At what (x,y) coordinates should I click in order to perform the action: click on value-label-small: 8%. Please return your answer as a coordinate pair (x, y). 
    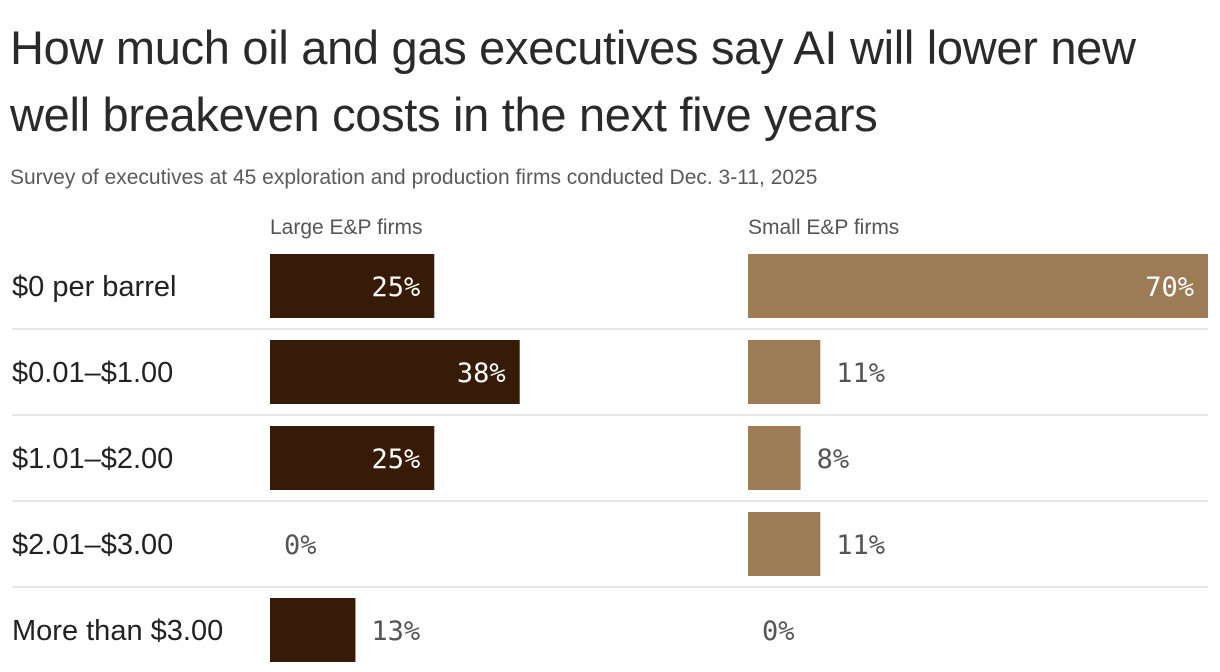
    Looking at the image, I should click on (833, 459).